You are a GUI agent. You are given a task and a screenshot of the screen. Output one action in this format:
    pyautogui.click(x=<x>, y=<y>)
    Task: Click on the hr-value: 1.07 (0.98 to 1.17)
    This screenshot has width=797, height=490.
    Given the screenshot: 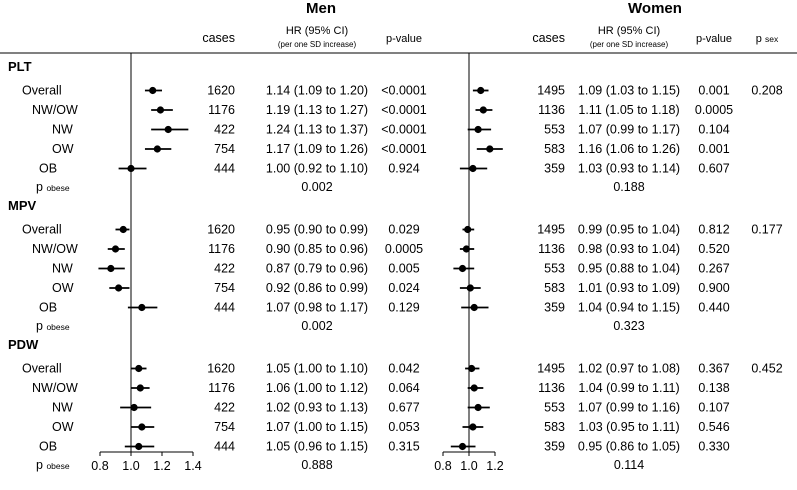 What is the action you would take?
    pyautogui.click(x=317, y=308)
    